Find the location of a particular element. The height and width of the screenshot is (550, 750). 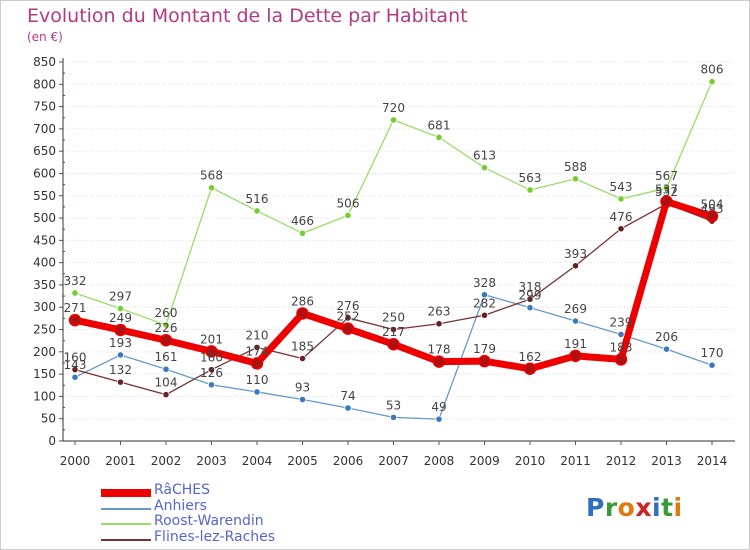

data-label: 271 is located at coordinates (75, 308).